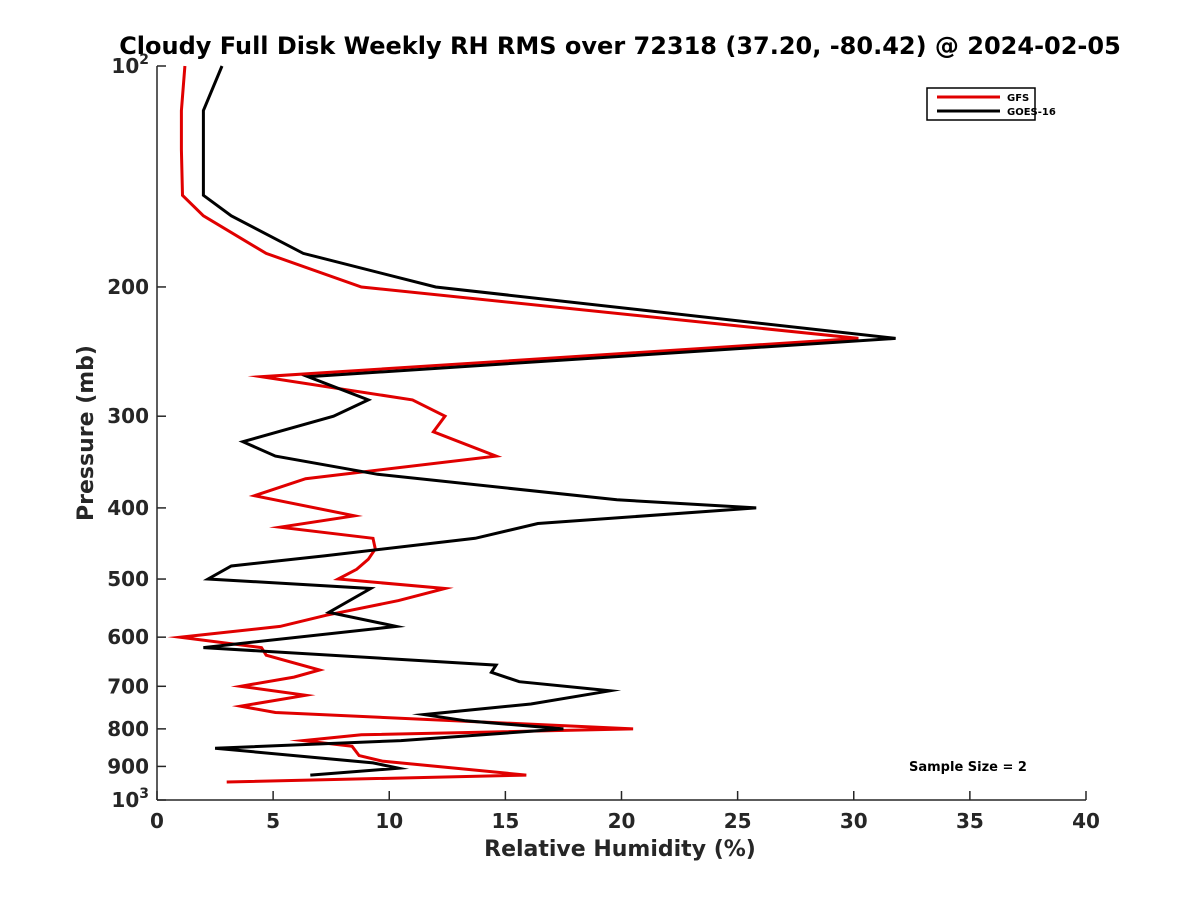 This screenshot has height=900, width=1200. Describe the element at coordinates (130, 65) in the screenshot. I see `y-tick-label: 10²` at that location.